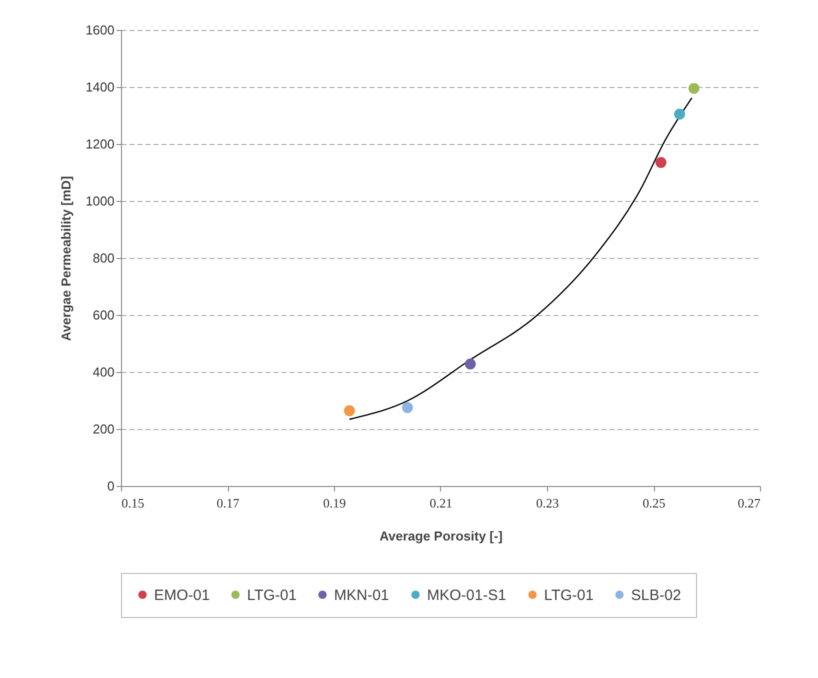  What do you see at coordinates (441, 503) in the screenshot?
I see `x-tick-label: 0.21` at bounding box center [441, 503].